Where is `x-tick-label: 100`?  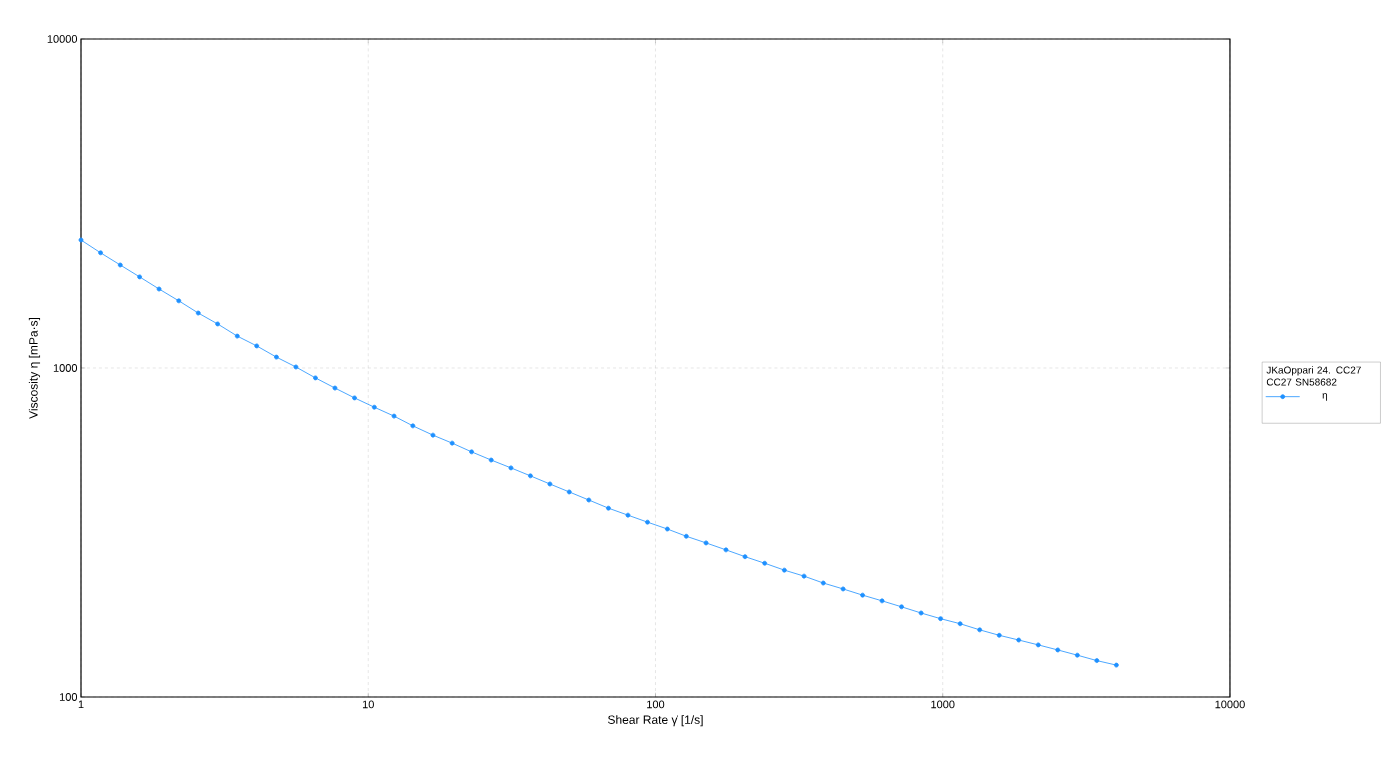 x-tick-label: 100 is located at coordinates (656, 704).